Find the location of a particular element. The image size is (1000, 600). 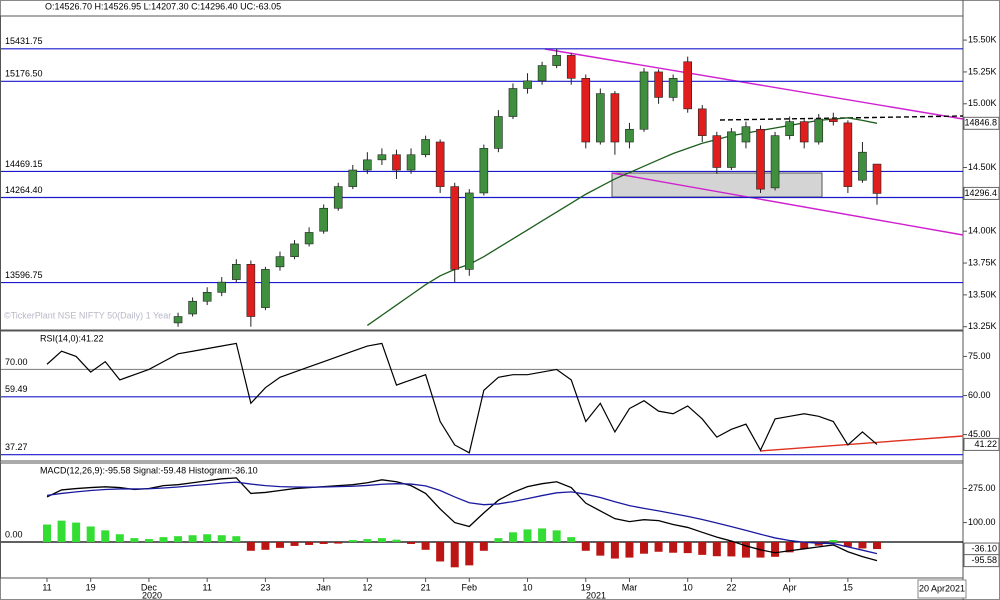

y-tick-label: 100.00 is located at coordinates (982, 522).